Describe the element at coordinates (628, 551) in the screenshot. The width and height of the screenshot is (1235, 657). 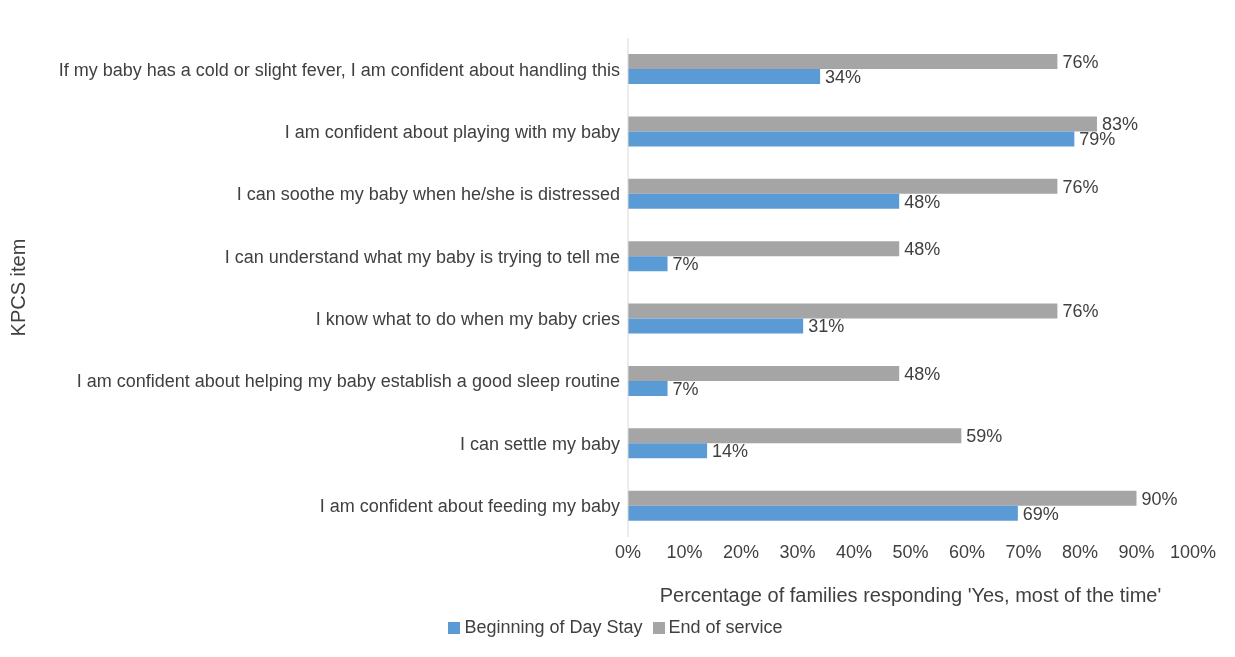
I see `x-tick-label: 0%` at that location.